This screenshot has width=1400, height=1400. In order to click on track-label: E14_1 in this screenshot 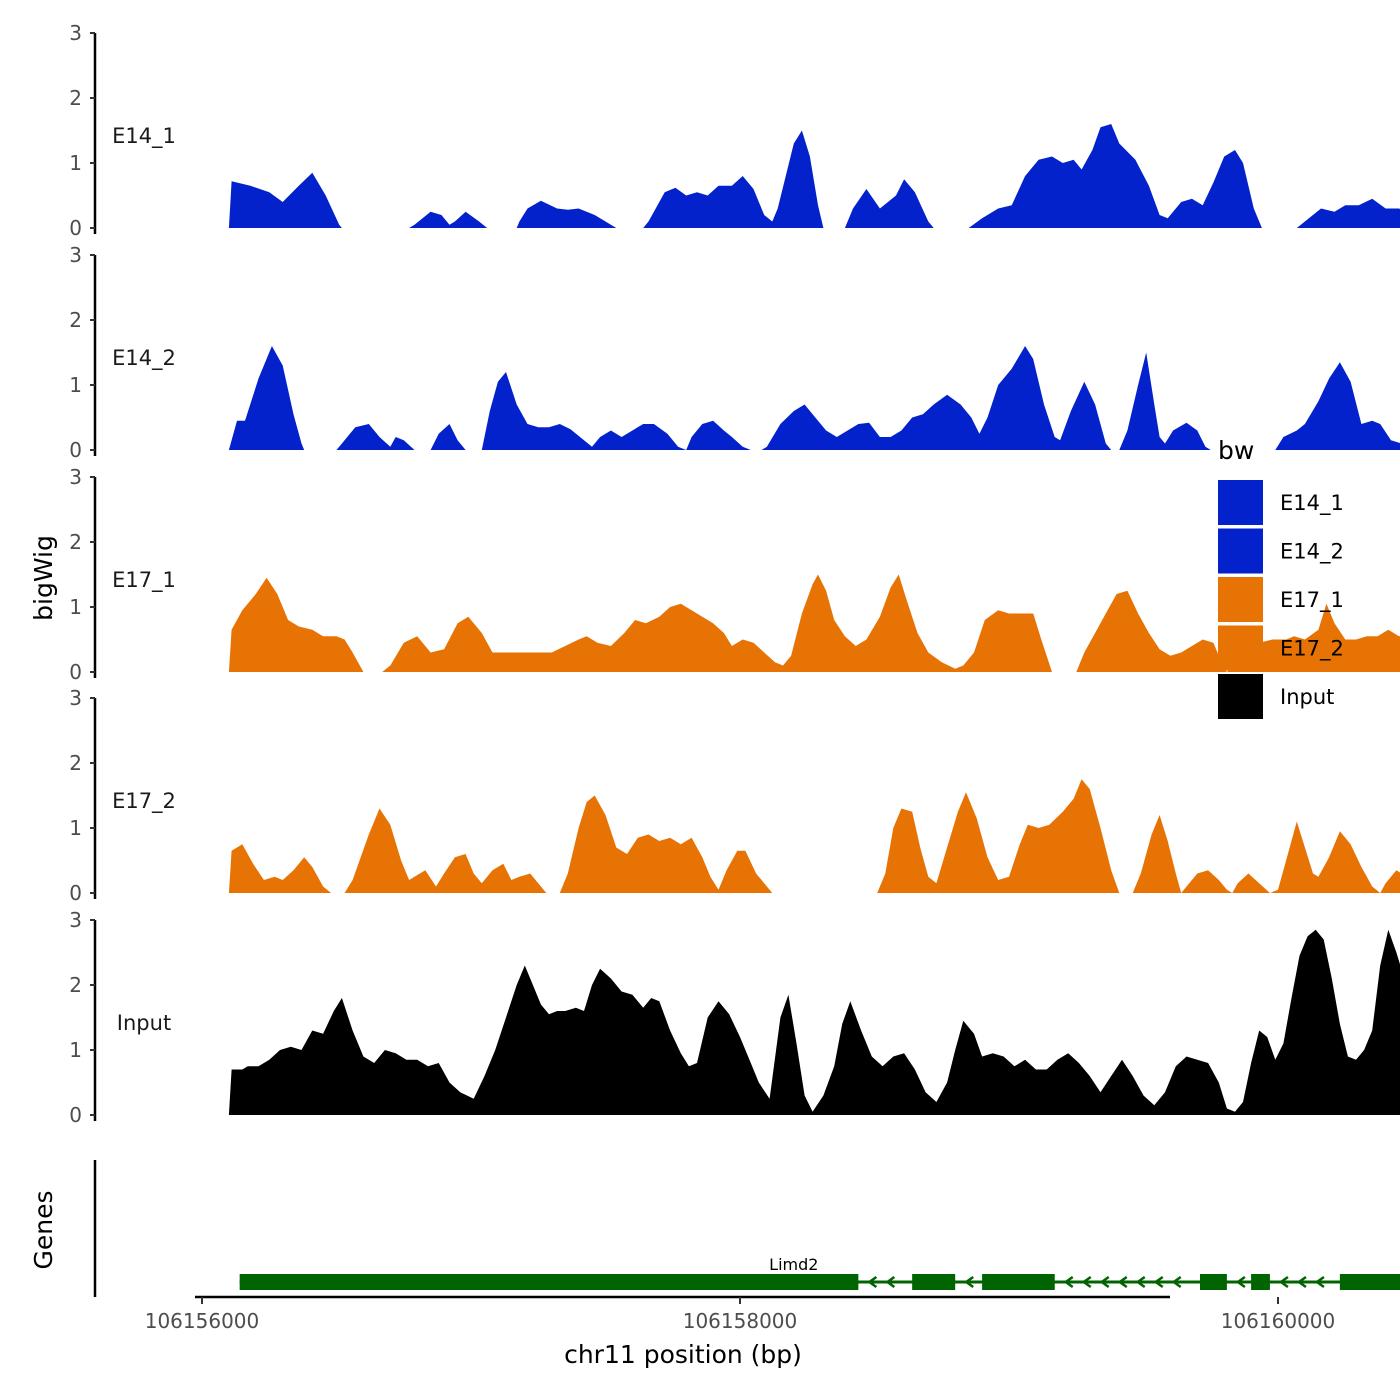, I will do `click(144, 136)`.